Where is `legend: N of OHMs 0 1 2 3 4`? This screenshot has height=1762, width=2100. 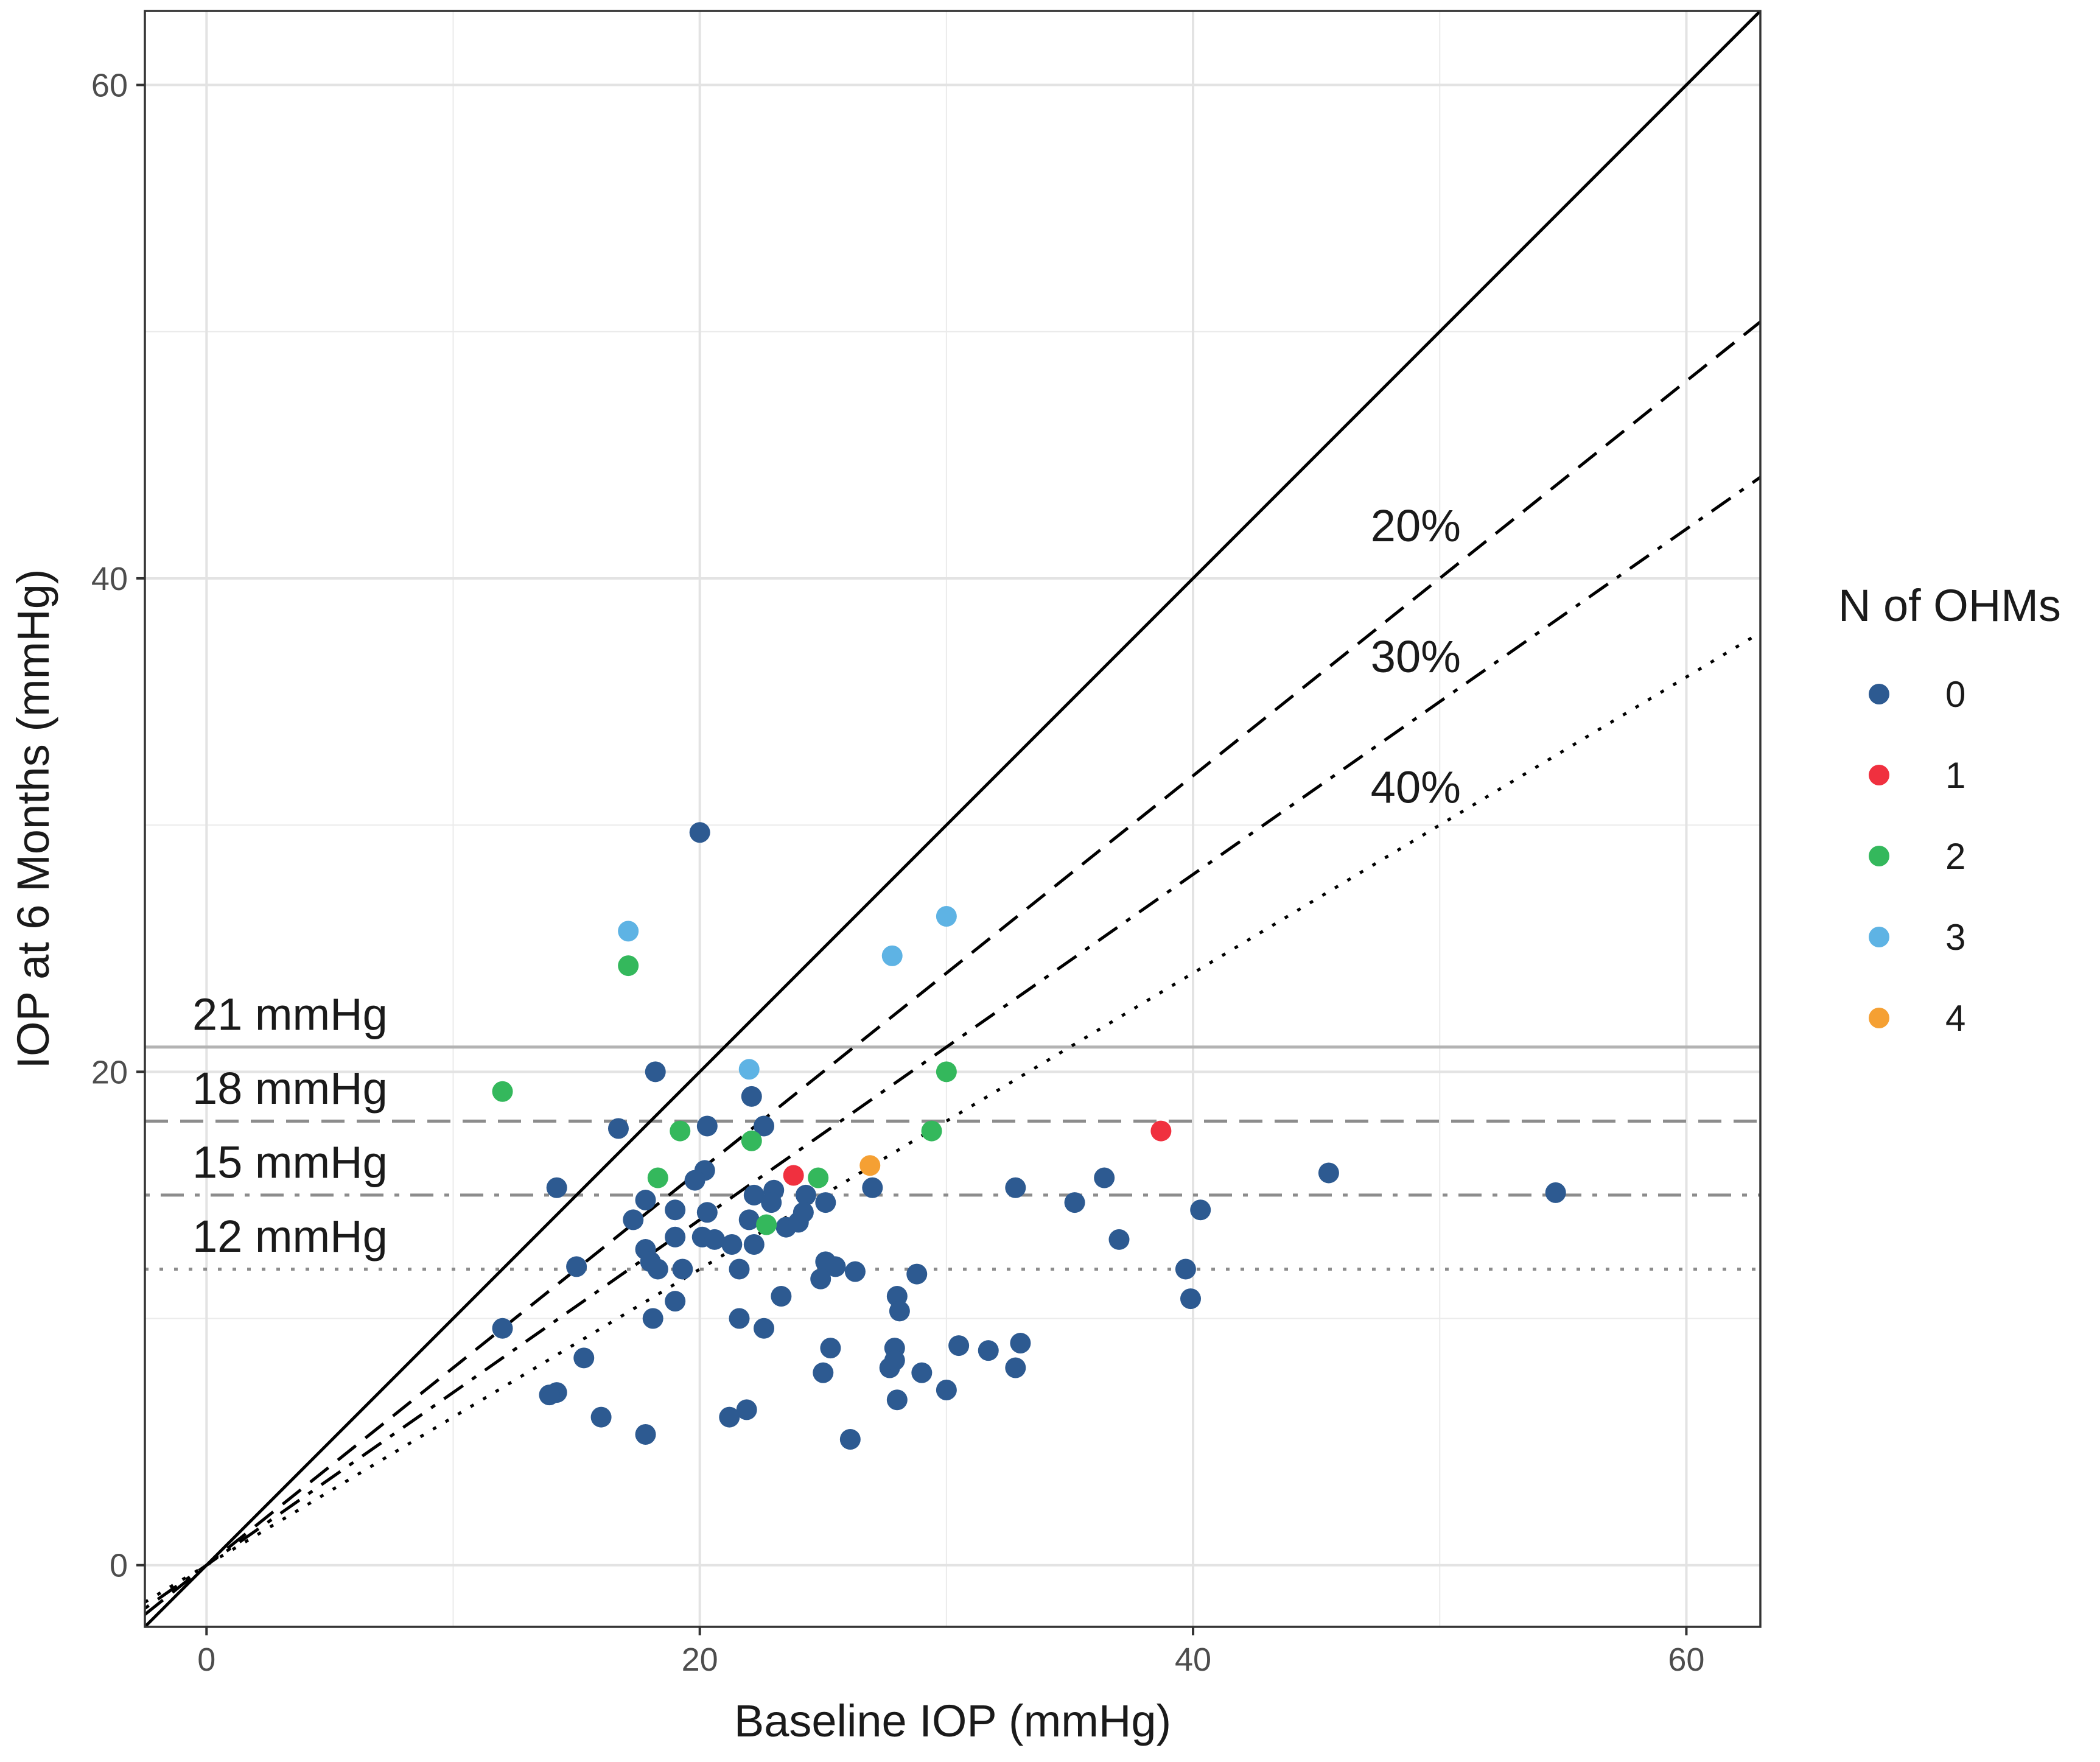 legend: N of OHMs 0 1 2 3 4 is located at coordinates (1950, 809).